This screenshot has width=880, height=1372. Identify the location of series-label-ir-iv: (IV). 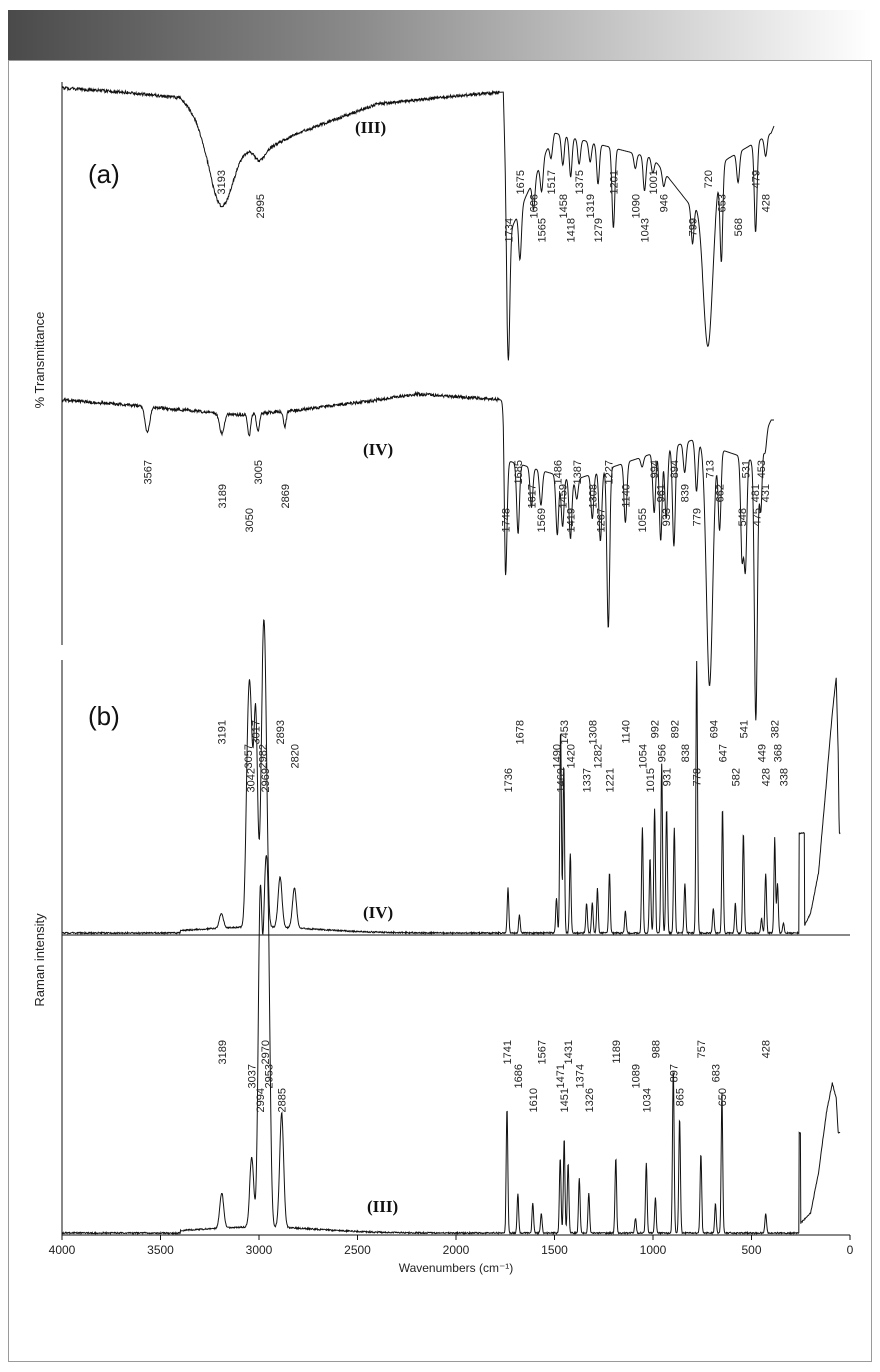
(378, 449).